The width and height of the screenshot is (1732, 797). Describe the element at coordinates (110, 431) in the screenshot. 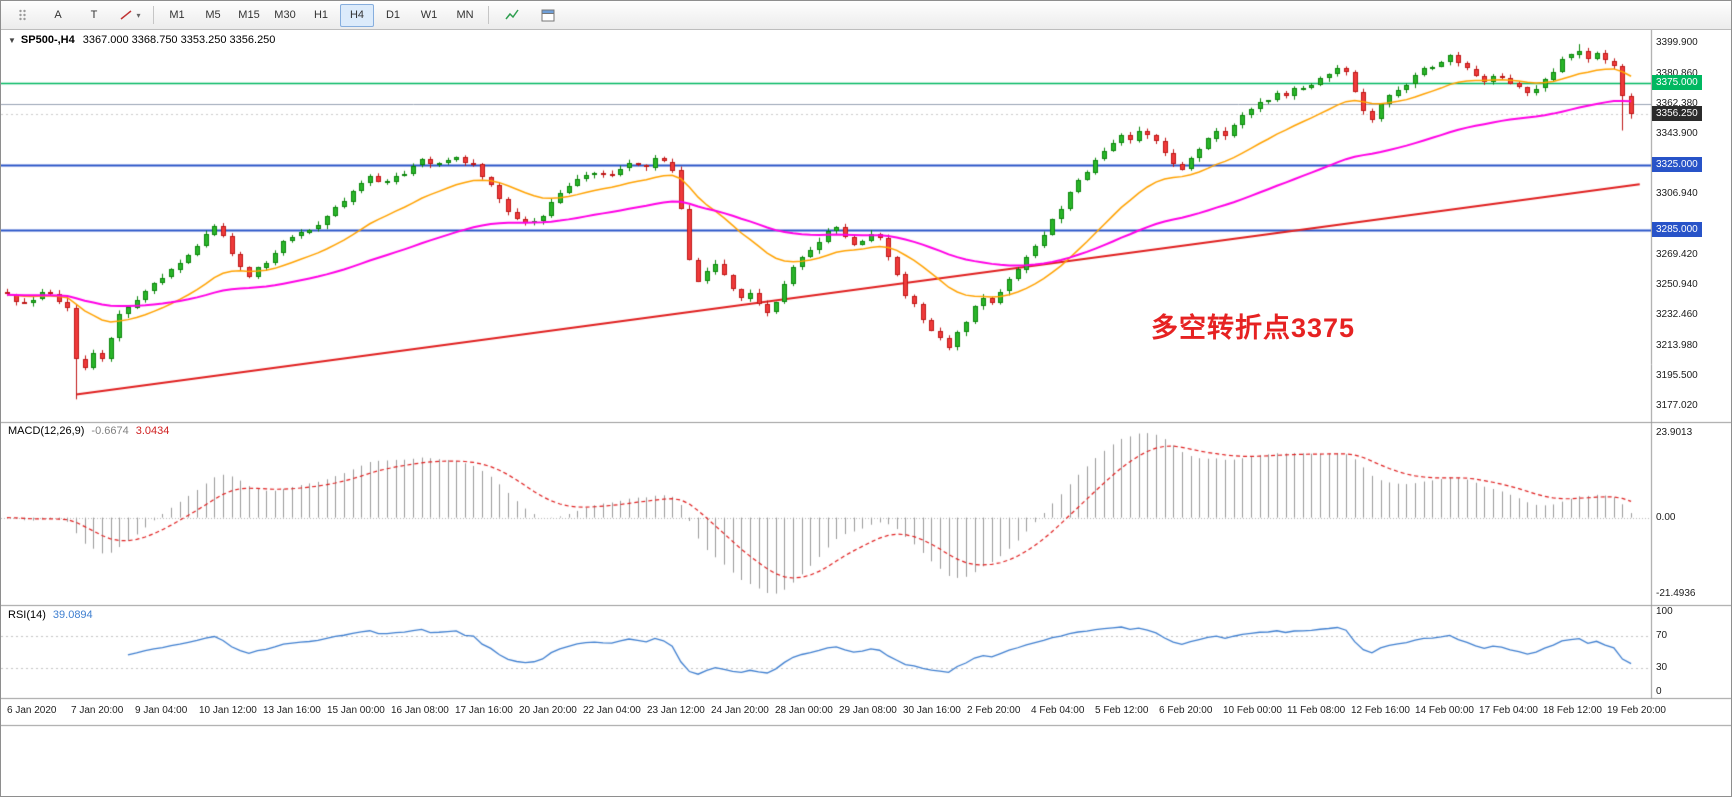

I see `macd-main-value: -0.6674` at that location.